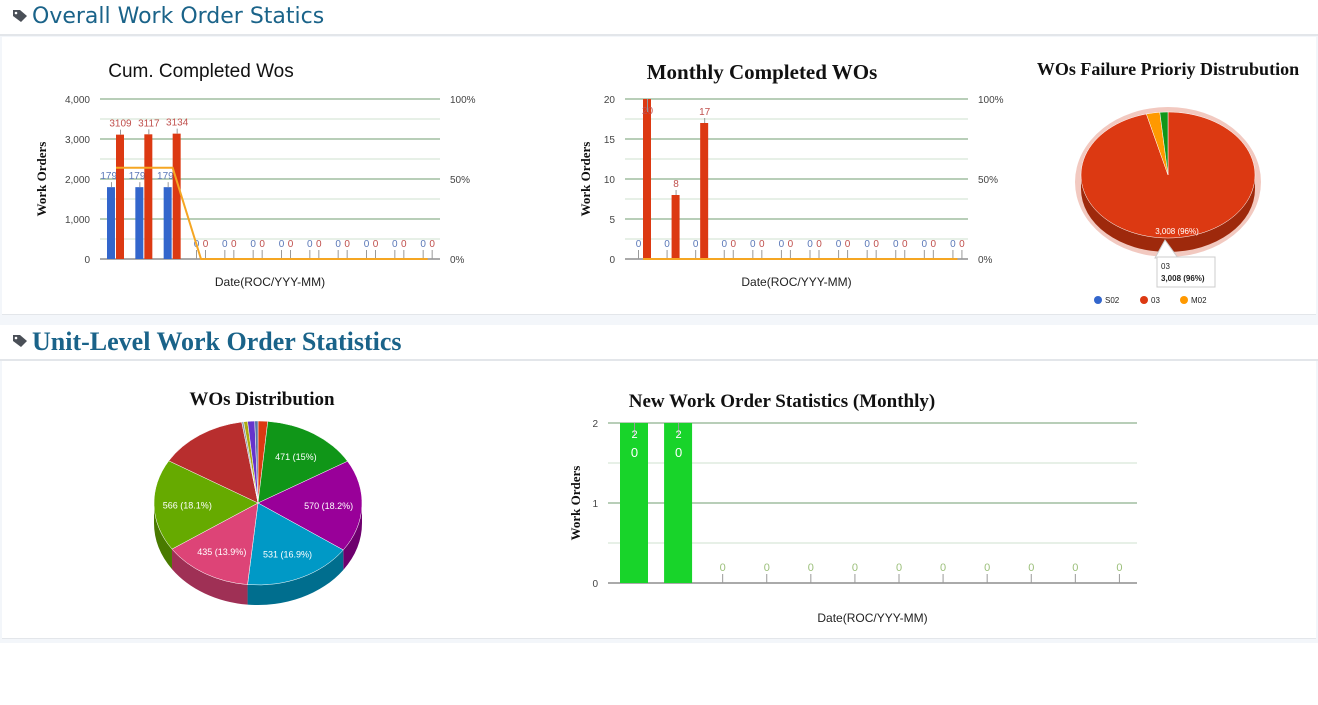  Describe the element at coordinates (659, 343) in the screenshot. I see `unit-section-header: Unit-Level Work Order Statistics` at that location.